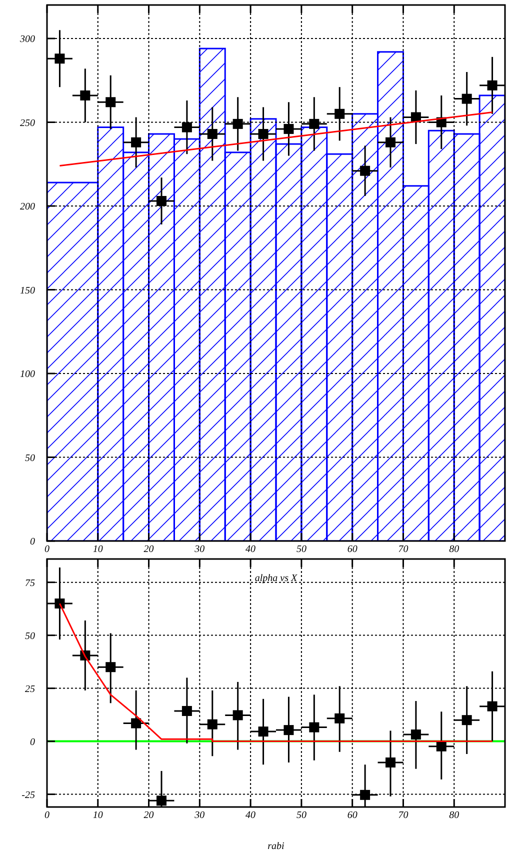 Image resolution: width=510 pixels, height=855 pixels. Describe the element at coordinates (28, 795) in the screenshot. I see `y-tick-label: -25` at that location.